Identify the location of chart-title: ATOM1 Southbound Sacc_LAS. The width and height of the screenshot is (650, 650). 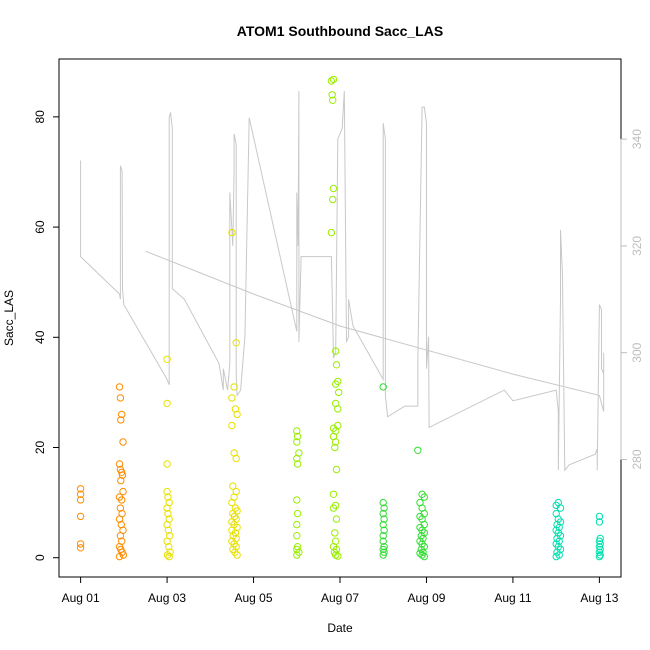
(340, 31).